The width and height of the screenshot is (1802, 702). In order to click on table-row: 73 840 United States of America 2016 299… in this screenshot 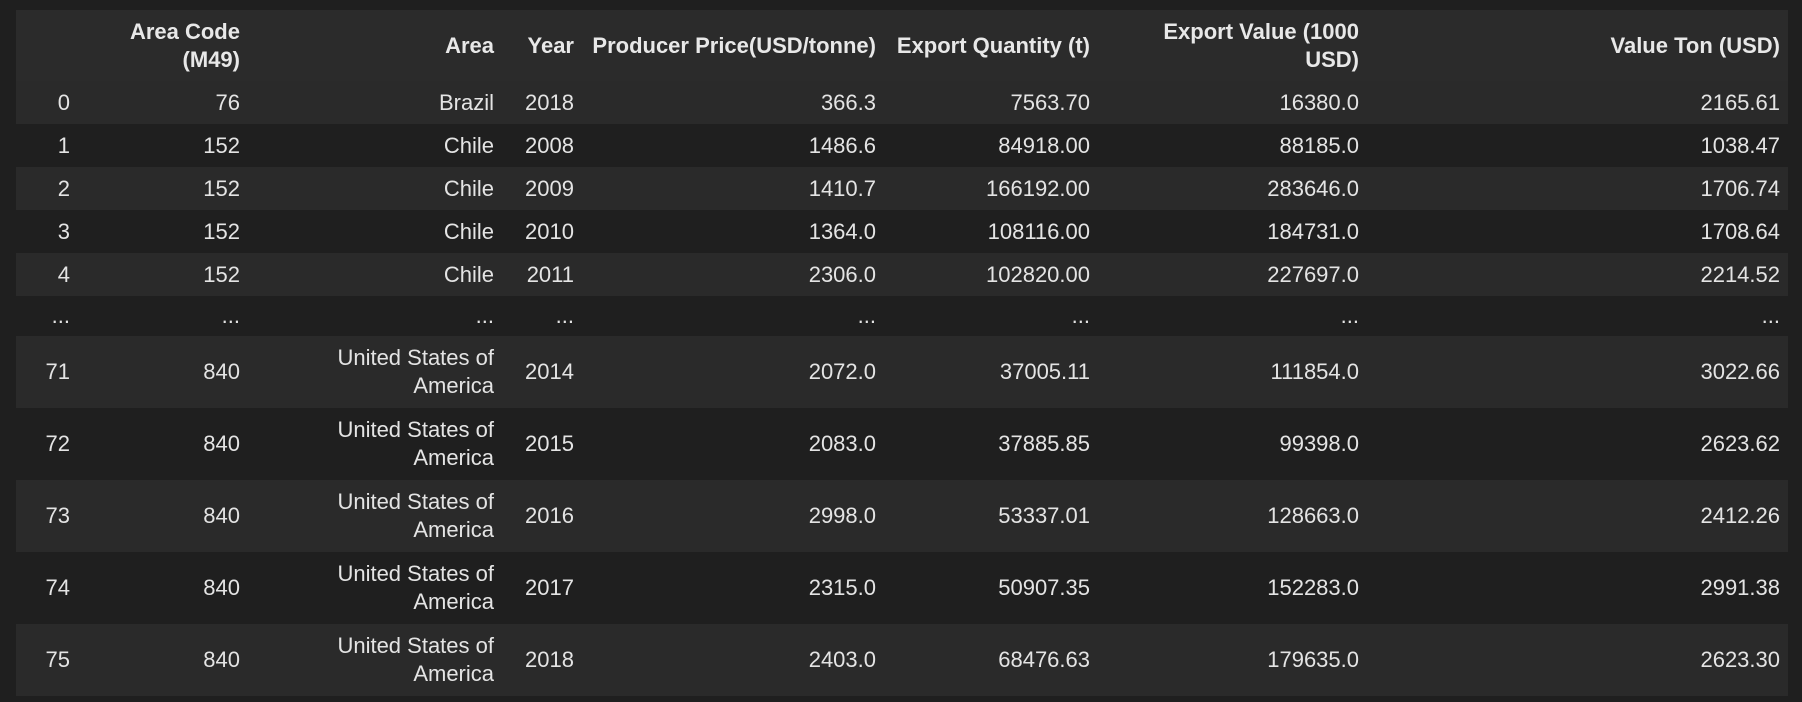, I will do `click(902, 516)`.